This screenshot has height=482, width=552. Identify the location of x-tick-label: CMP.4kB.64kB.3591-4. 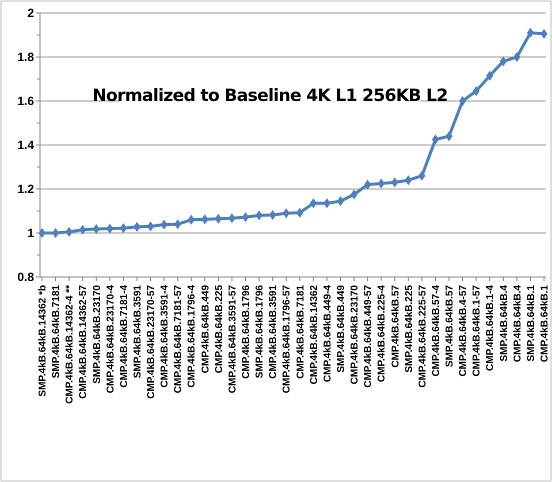
(165, 336).